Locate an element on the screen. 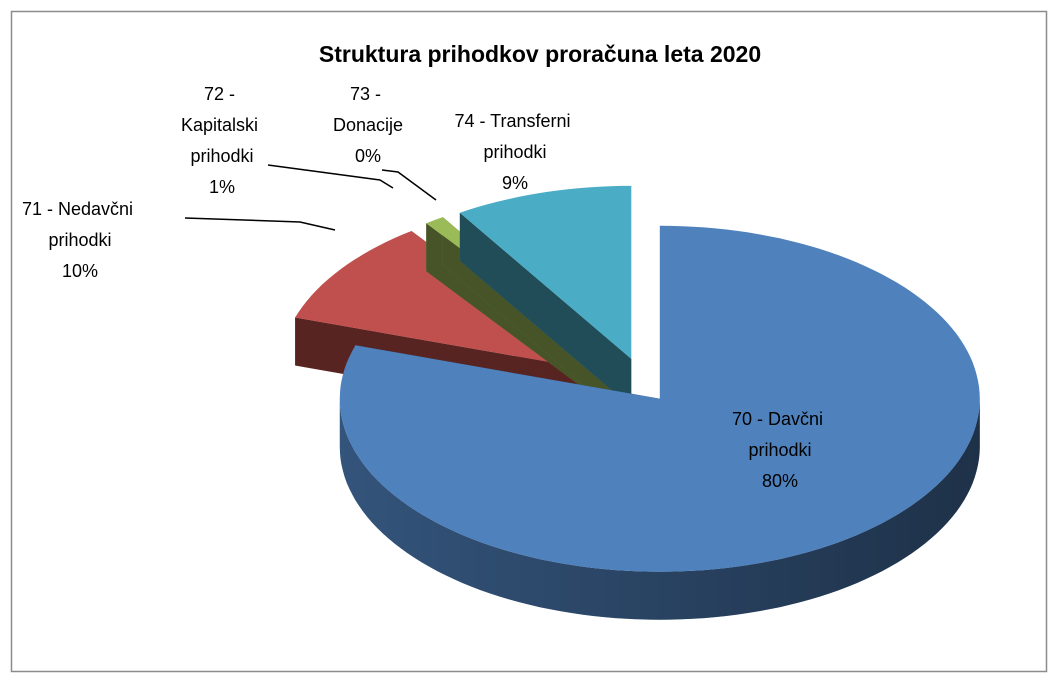 This screenshot has width=1058, height=684. slice-value-label: 10% is located at coordinates (80, 271).